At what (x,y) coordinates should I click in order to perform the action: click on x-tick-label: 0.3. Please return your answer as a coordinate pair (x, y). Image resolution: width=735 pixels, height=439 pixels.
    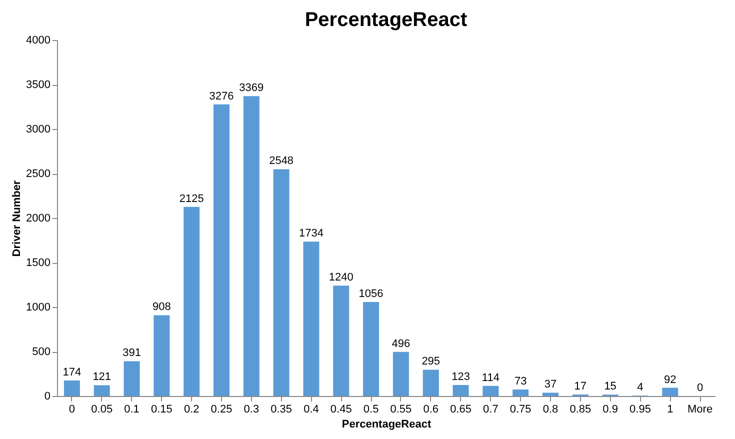
    Looking at the image, I should click on (252, 410).